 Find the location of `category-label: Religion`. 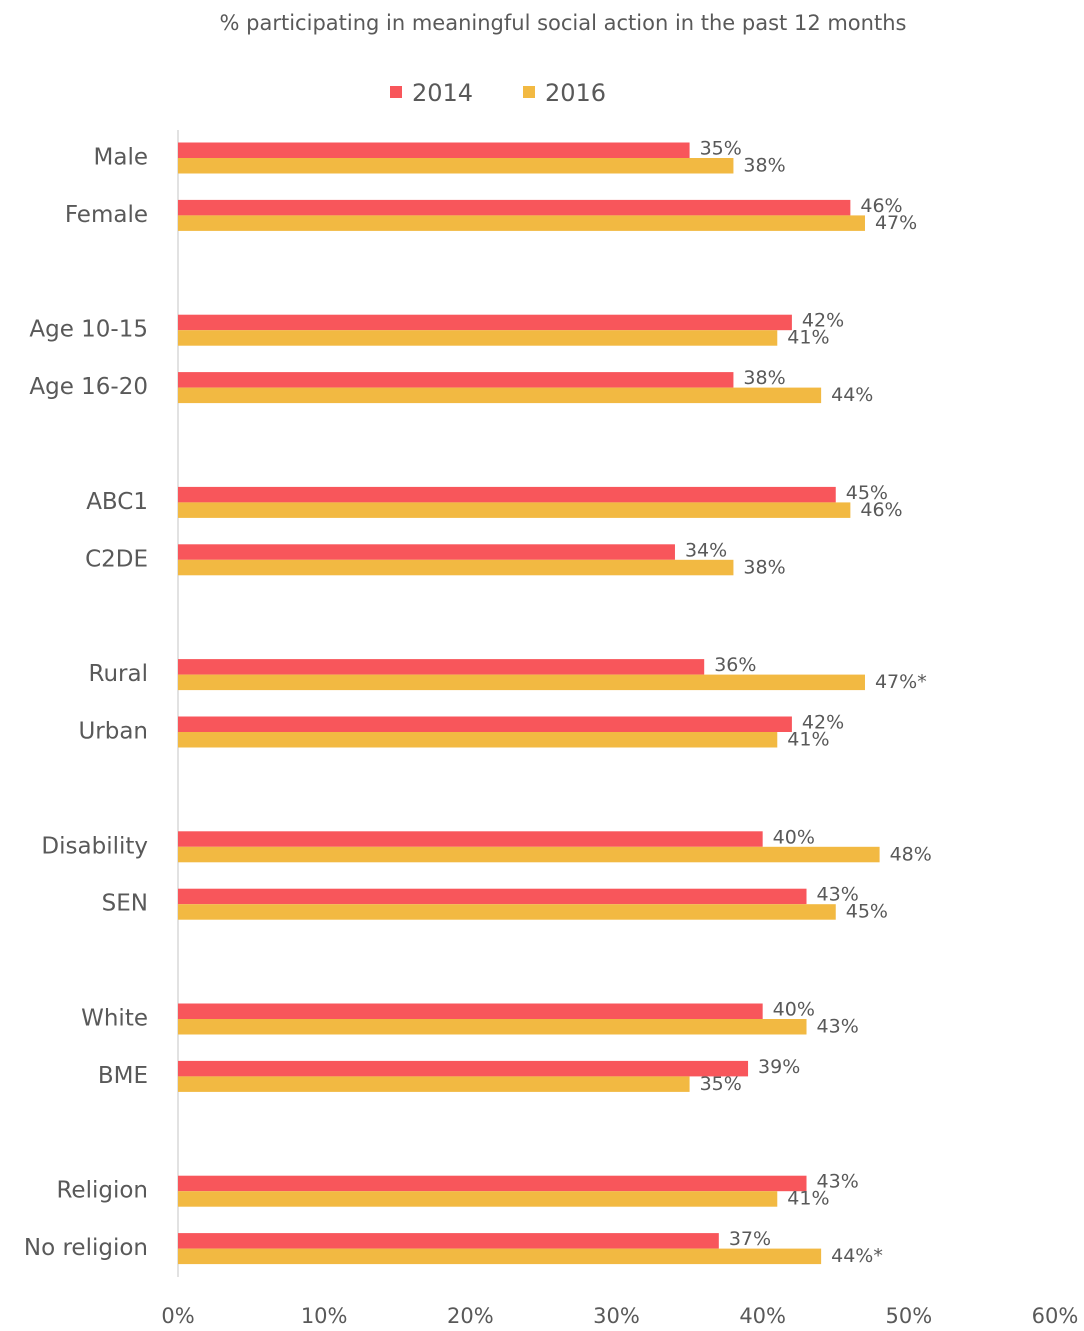

category-label: Religion is located at coordinates (102, 1191).